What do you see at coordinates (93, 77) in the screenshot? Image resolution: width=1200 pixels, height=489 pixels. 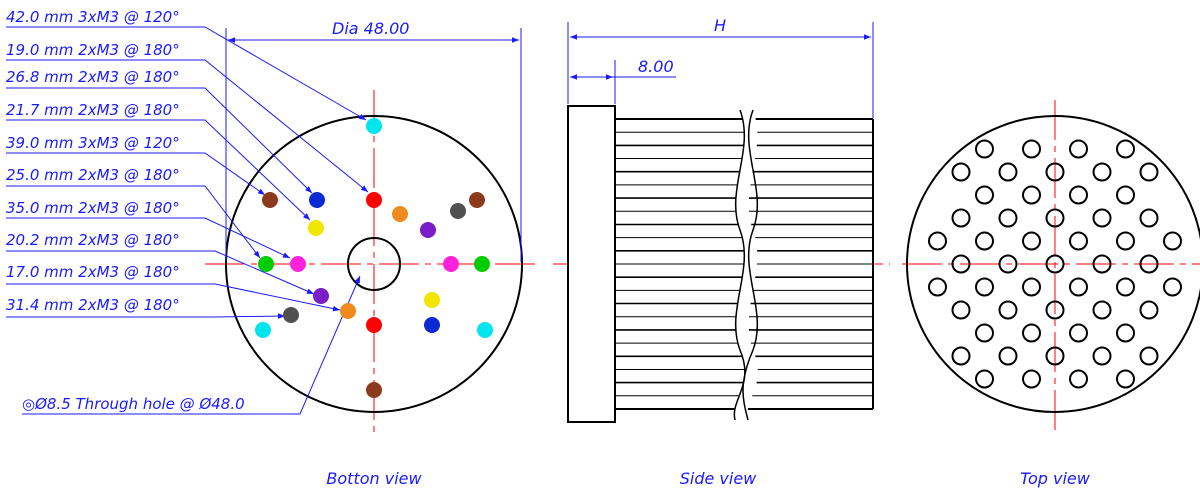 I see `hole-annotation-label: 26.8 mm 2xM3 @ 180°` at bounding box center [93, 77].